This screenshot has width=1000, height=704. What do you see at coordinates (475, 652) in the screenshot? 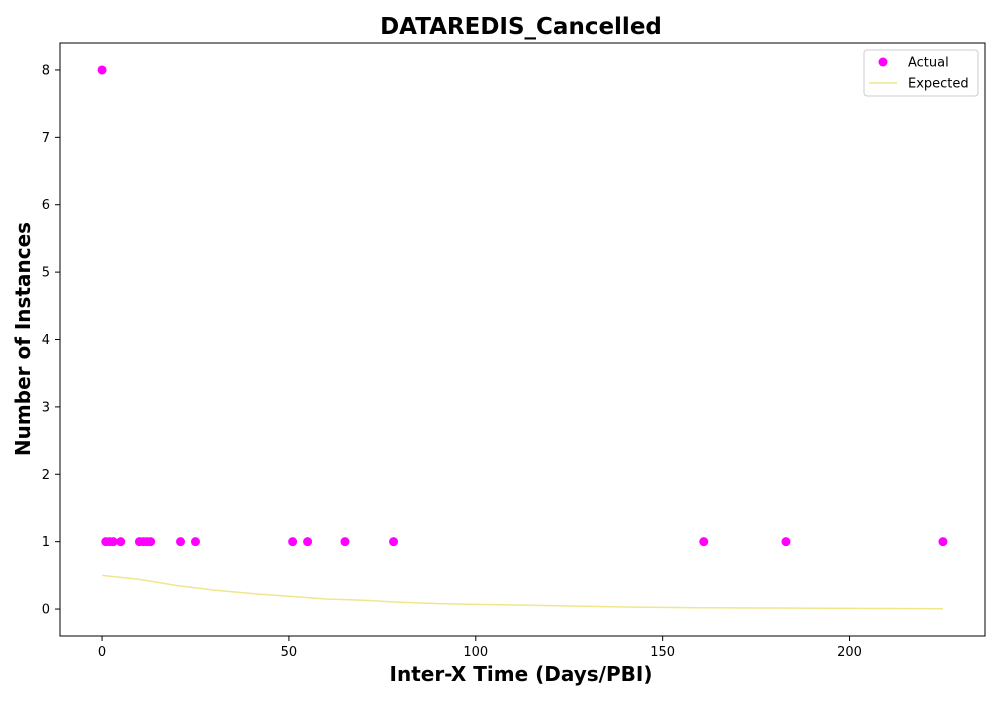
I see `x-tick-label-100: 100` at bounding box center [475, 652].